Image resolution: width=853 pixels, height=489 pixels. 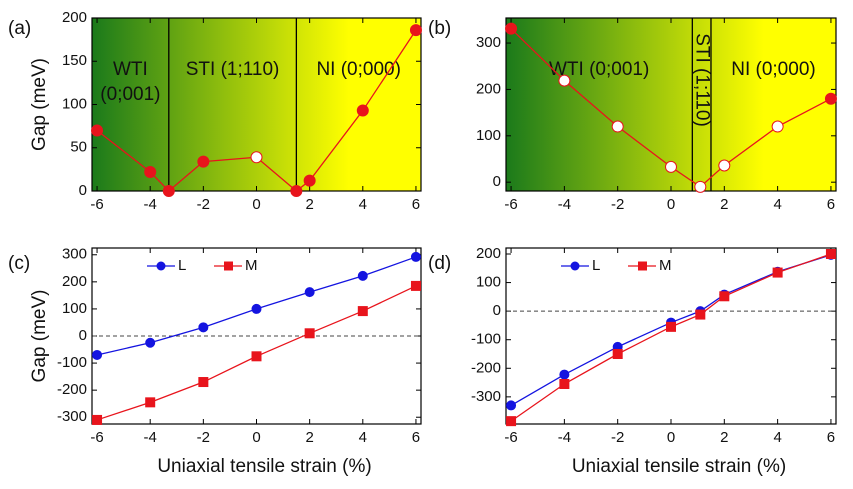 What do you see at coordinates (19, 263) in the screenshot?
I see `panel-label: (c)` at bounding box center [19, 263].